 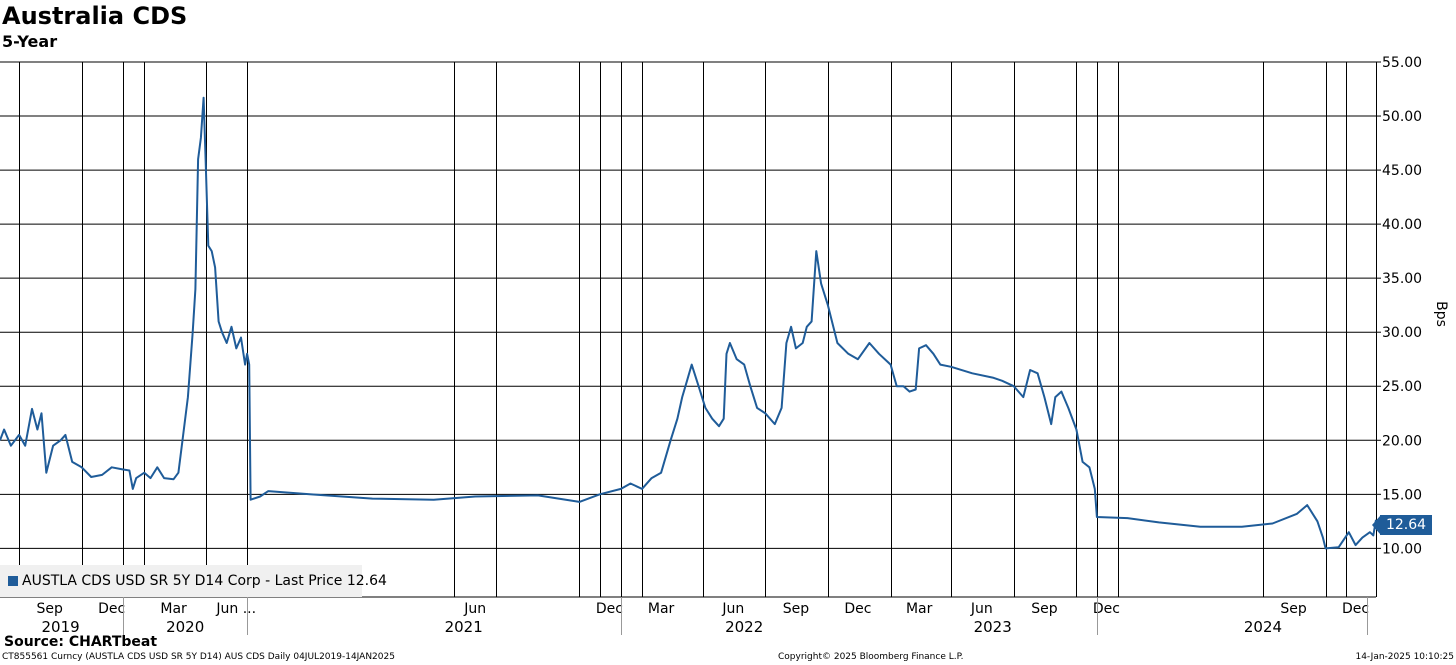 I want to click on x-year-label: 2019, so click(x=61, y=627).